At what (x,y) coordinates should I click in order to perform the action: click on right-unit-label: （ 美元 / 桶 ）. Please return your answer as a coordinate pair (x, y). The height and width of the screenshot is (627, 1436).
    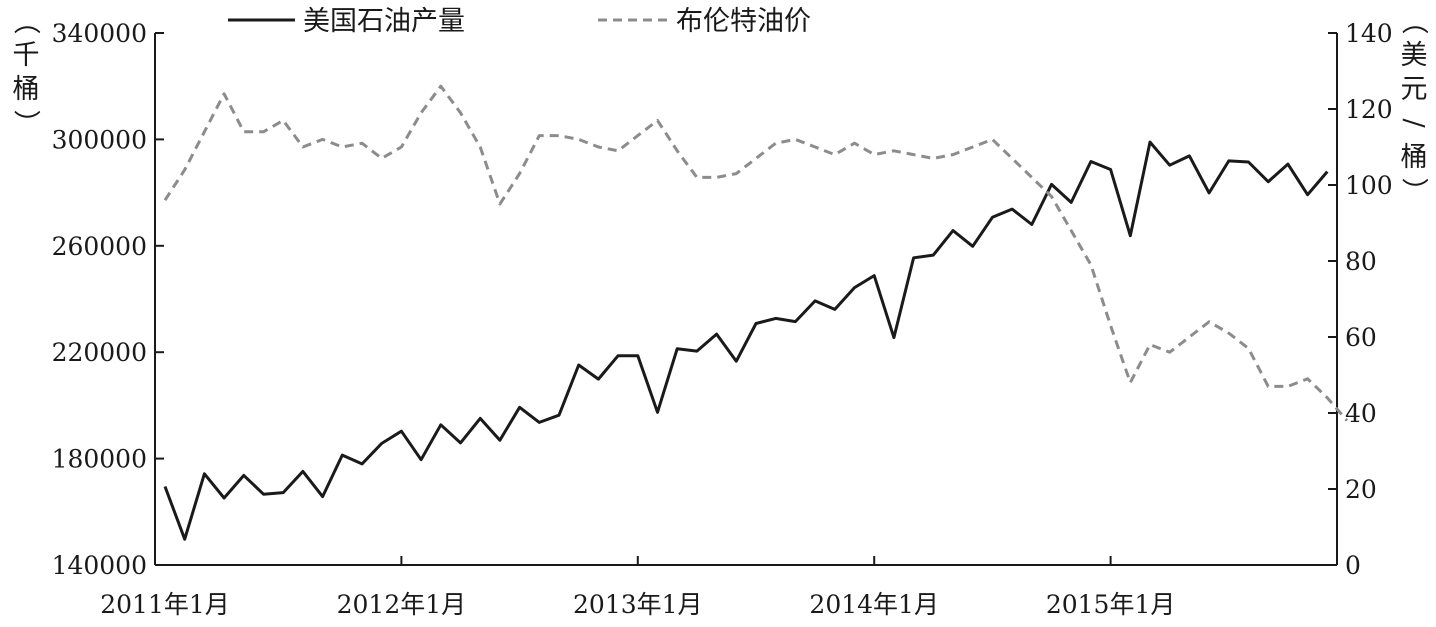
    Looking at the image, I should click on (1413, 106).